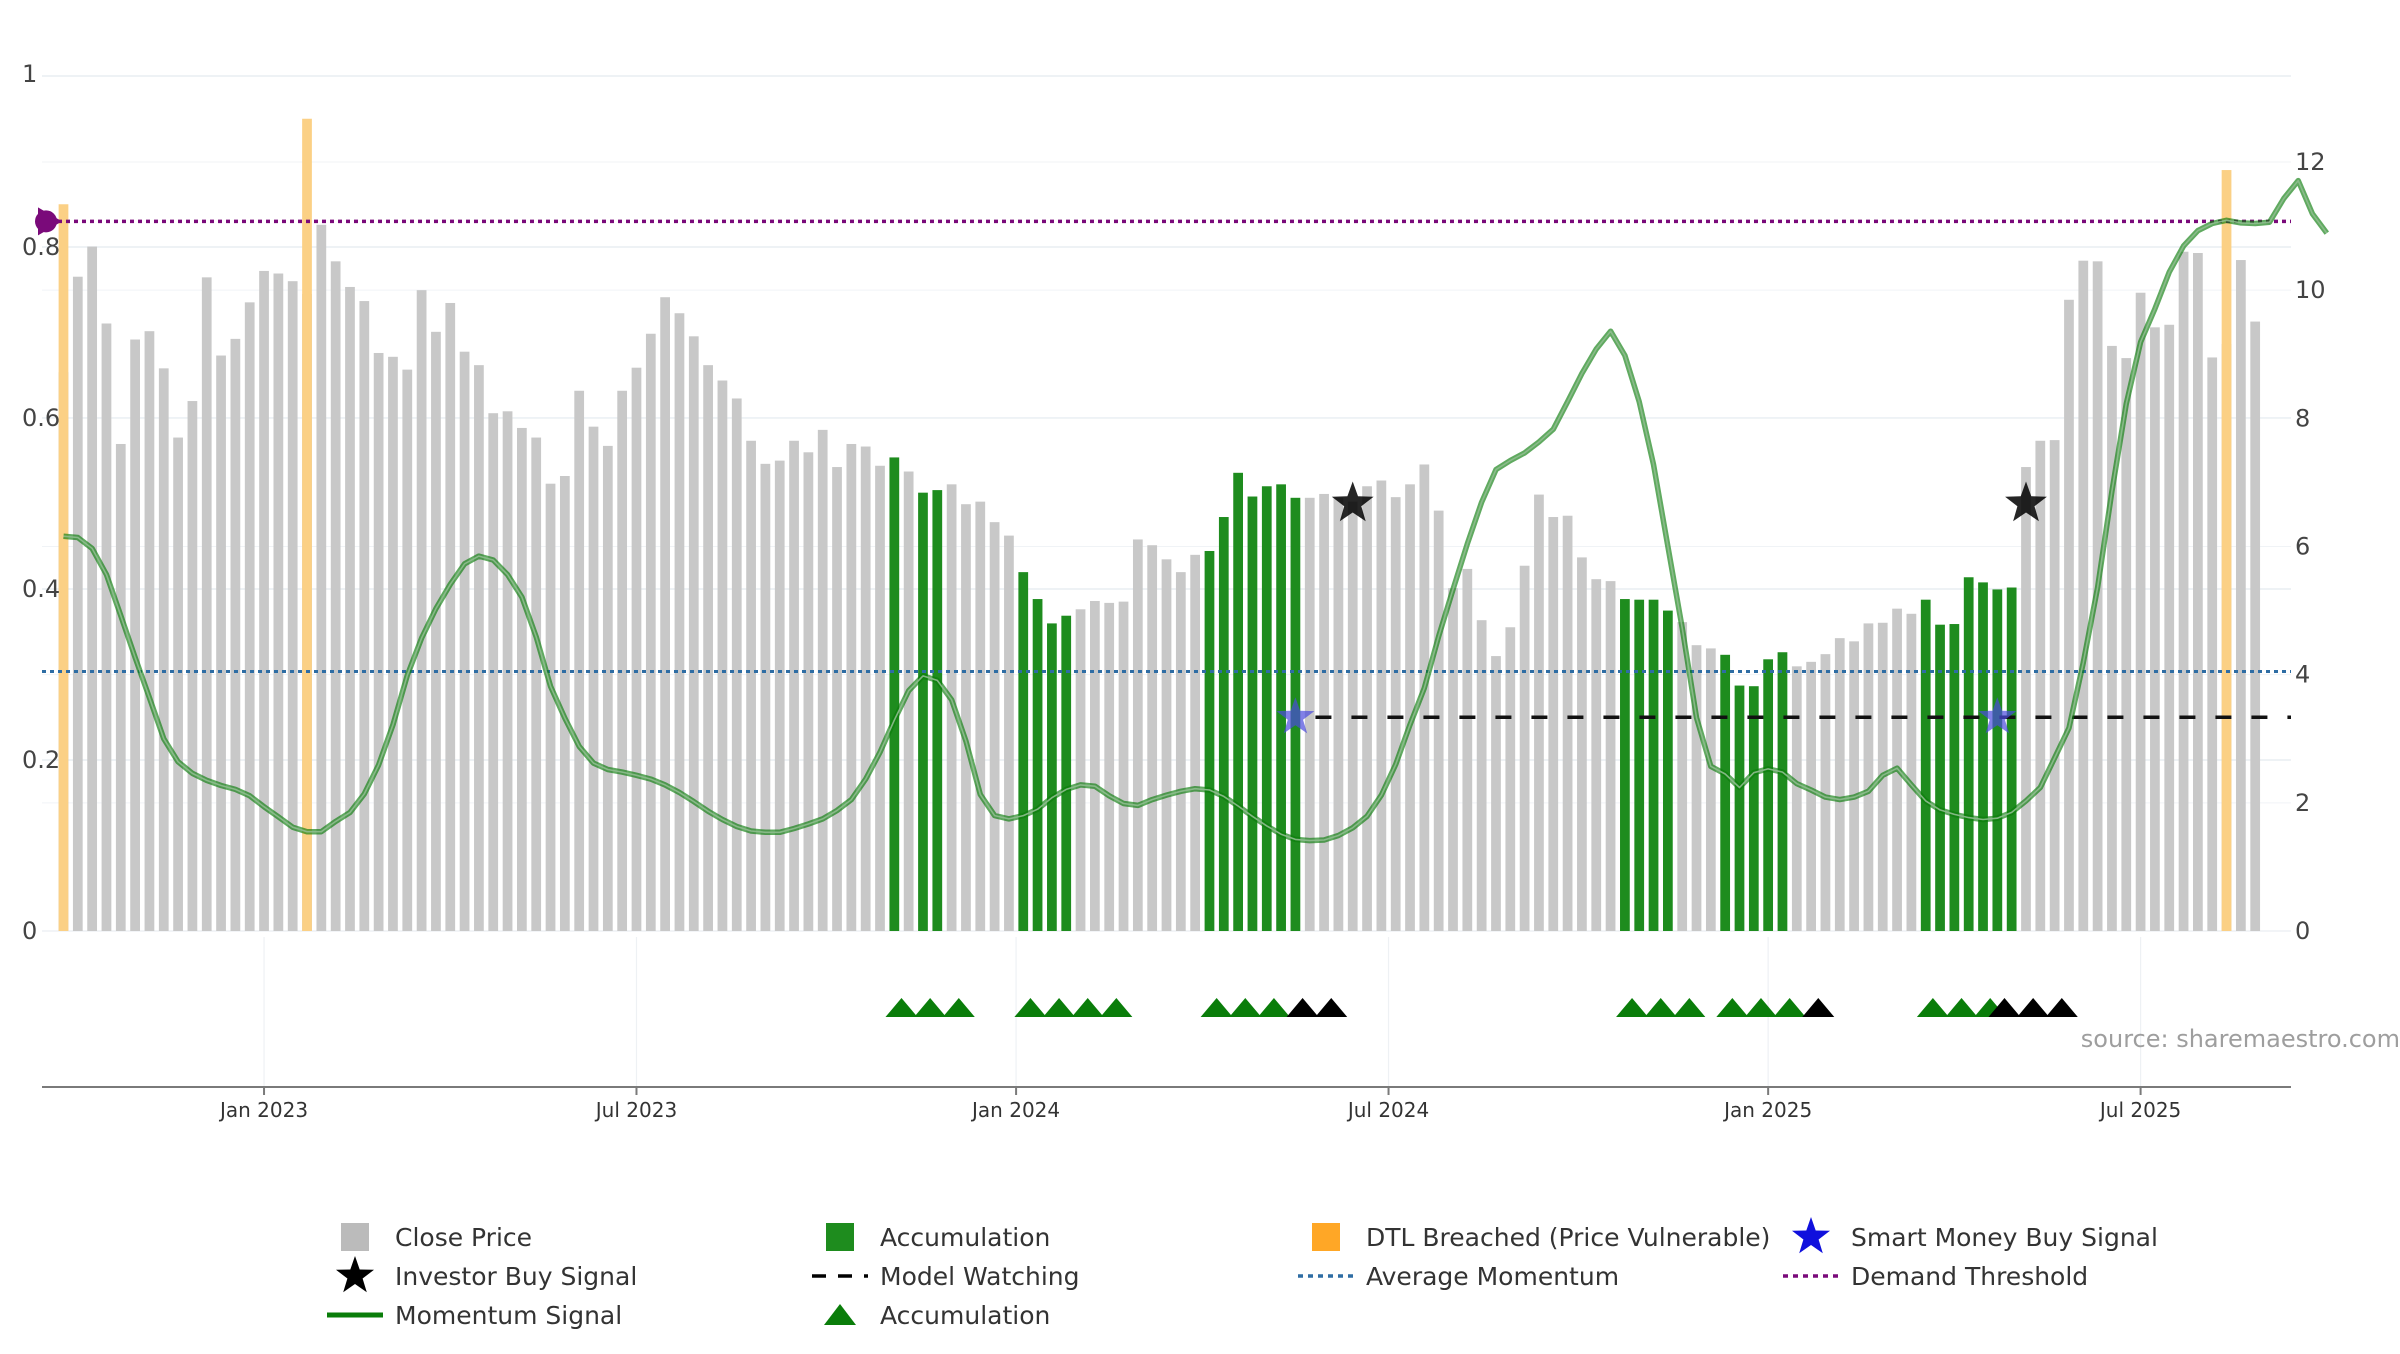 The height and width of the screenshot is (1354, 2400). Describe the element at coordinates (41, 589) in the screenshot. I see `left-axis-tick-label: 0.4` at that location.